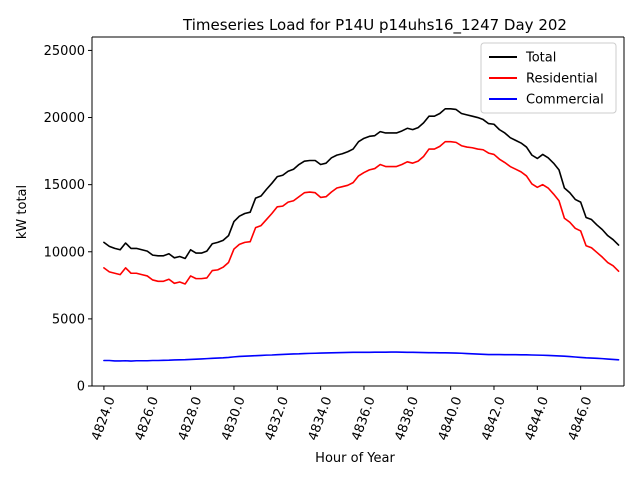  What do you see at coordinates (22, 212) in the screenshot?
I see `y-axis-label: kW total` at bounding box center [22, 212].